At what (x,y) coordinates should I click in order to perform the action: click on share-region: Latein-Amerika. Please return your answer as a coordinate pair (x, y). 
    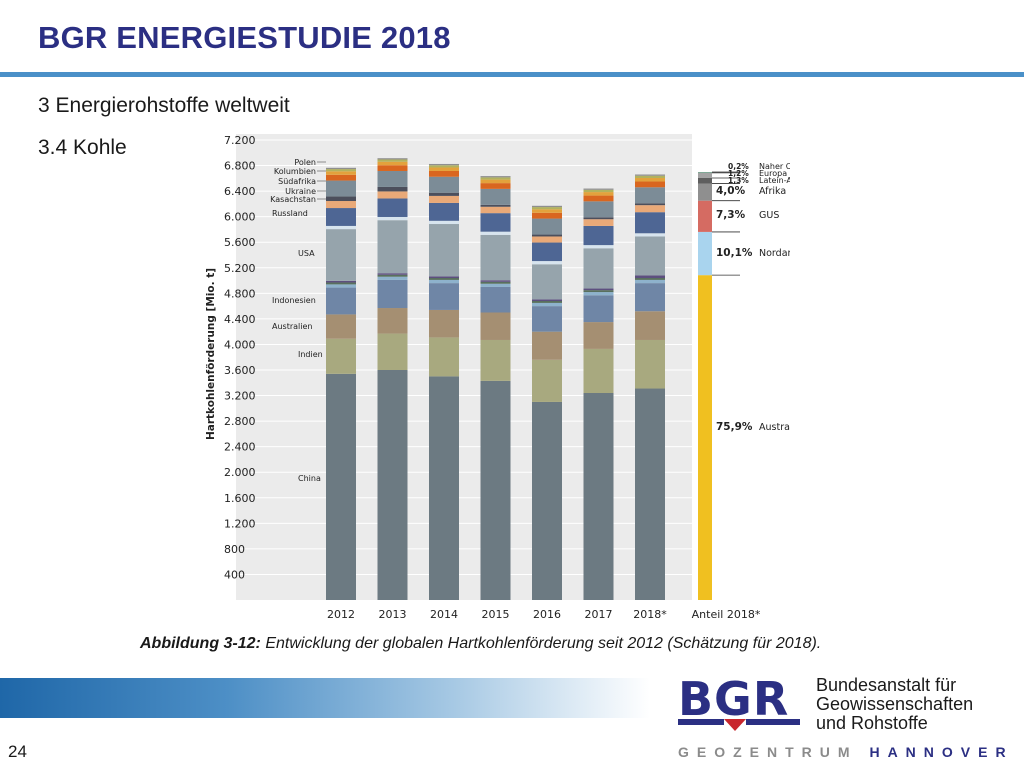
    Looking at the image, I should click on (774, 180).